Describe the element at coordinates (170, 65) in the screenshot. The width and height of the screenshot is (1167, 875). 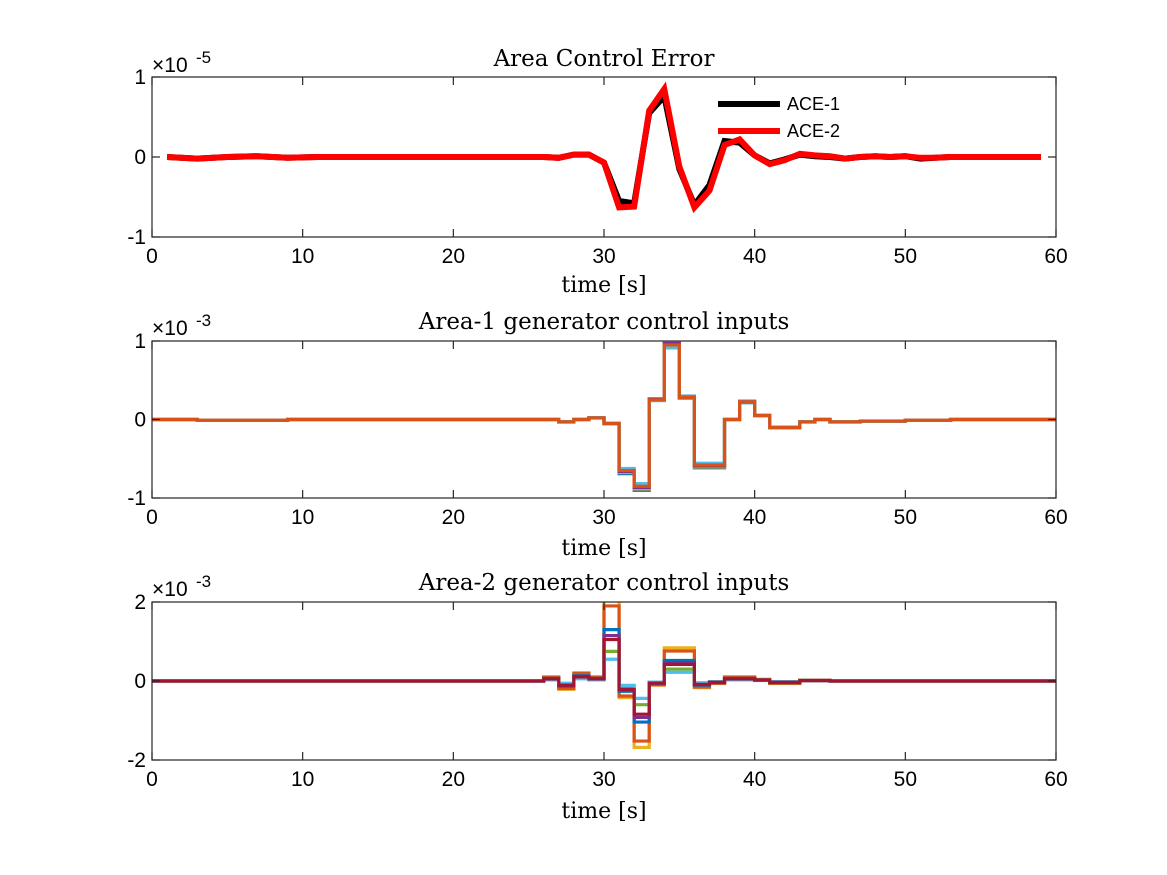
I see `ace-exponent-base: ×10` at that location.